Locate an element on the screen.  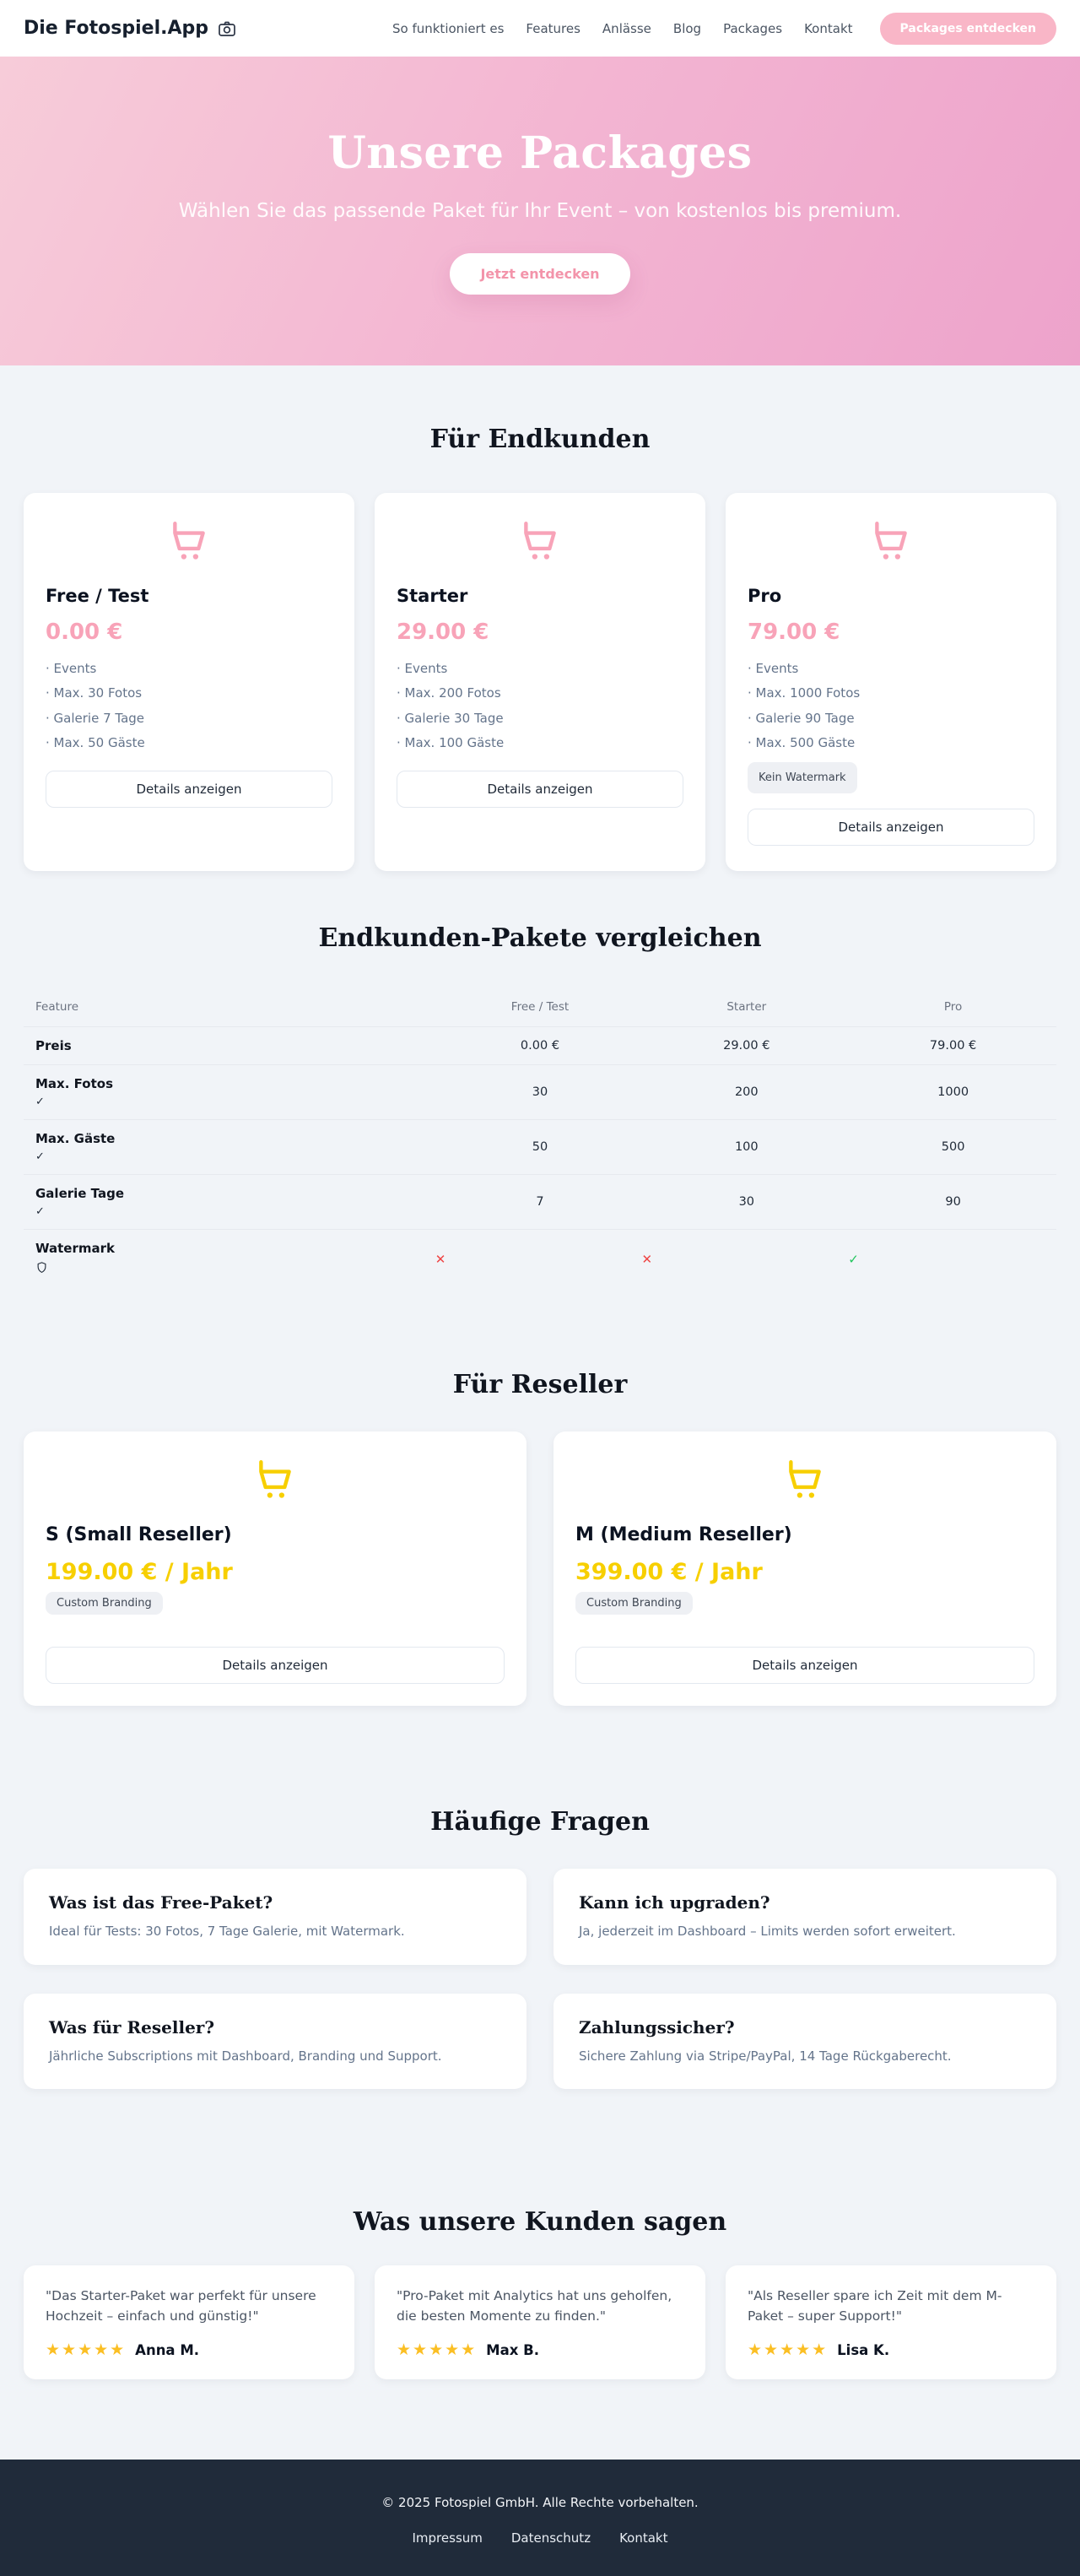
package-price: 199.00 € / Jahr is located at coordinates (139, 1572).